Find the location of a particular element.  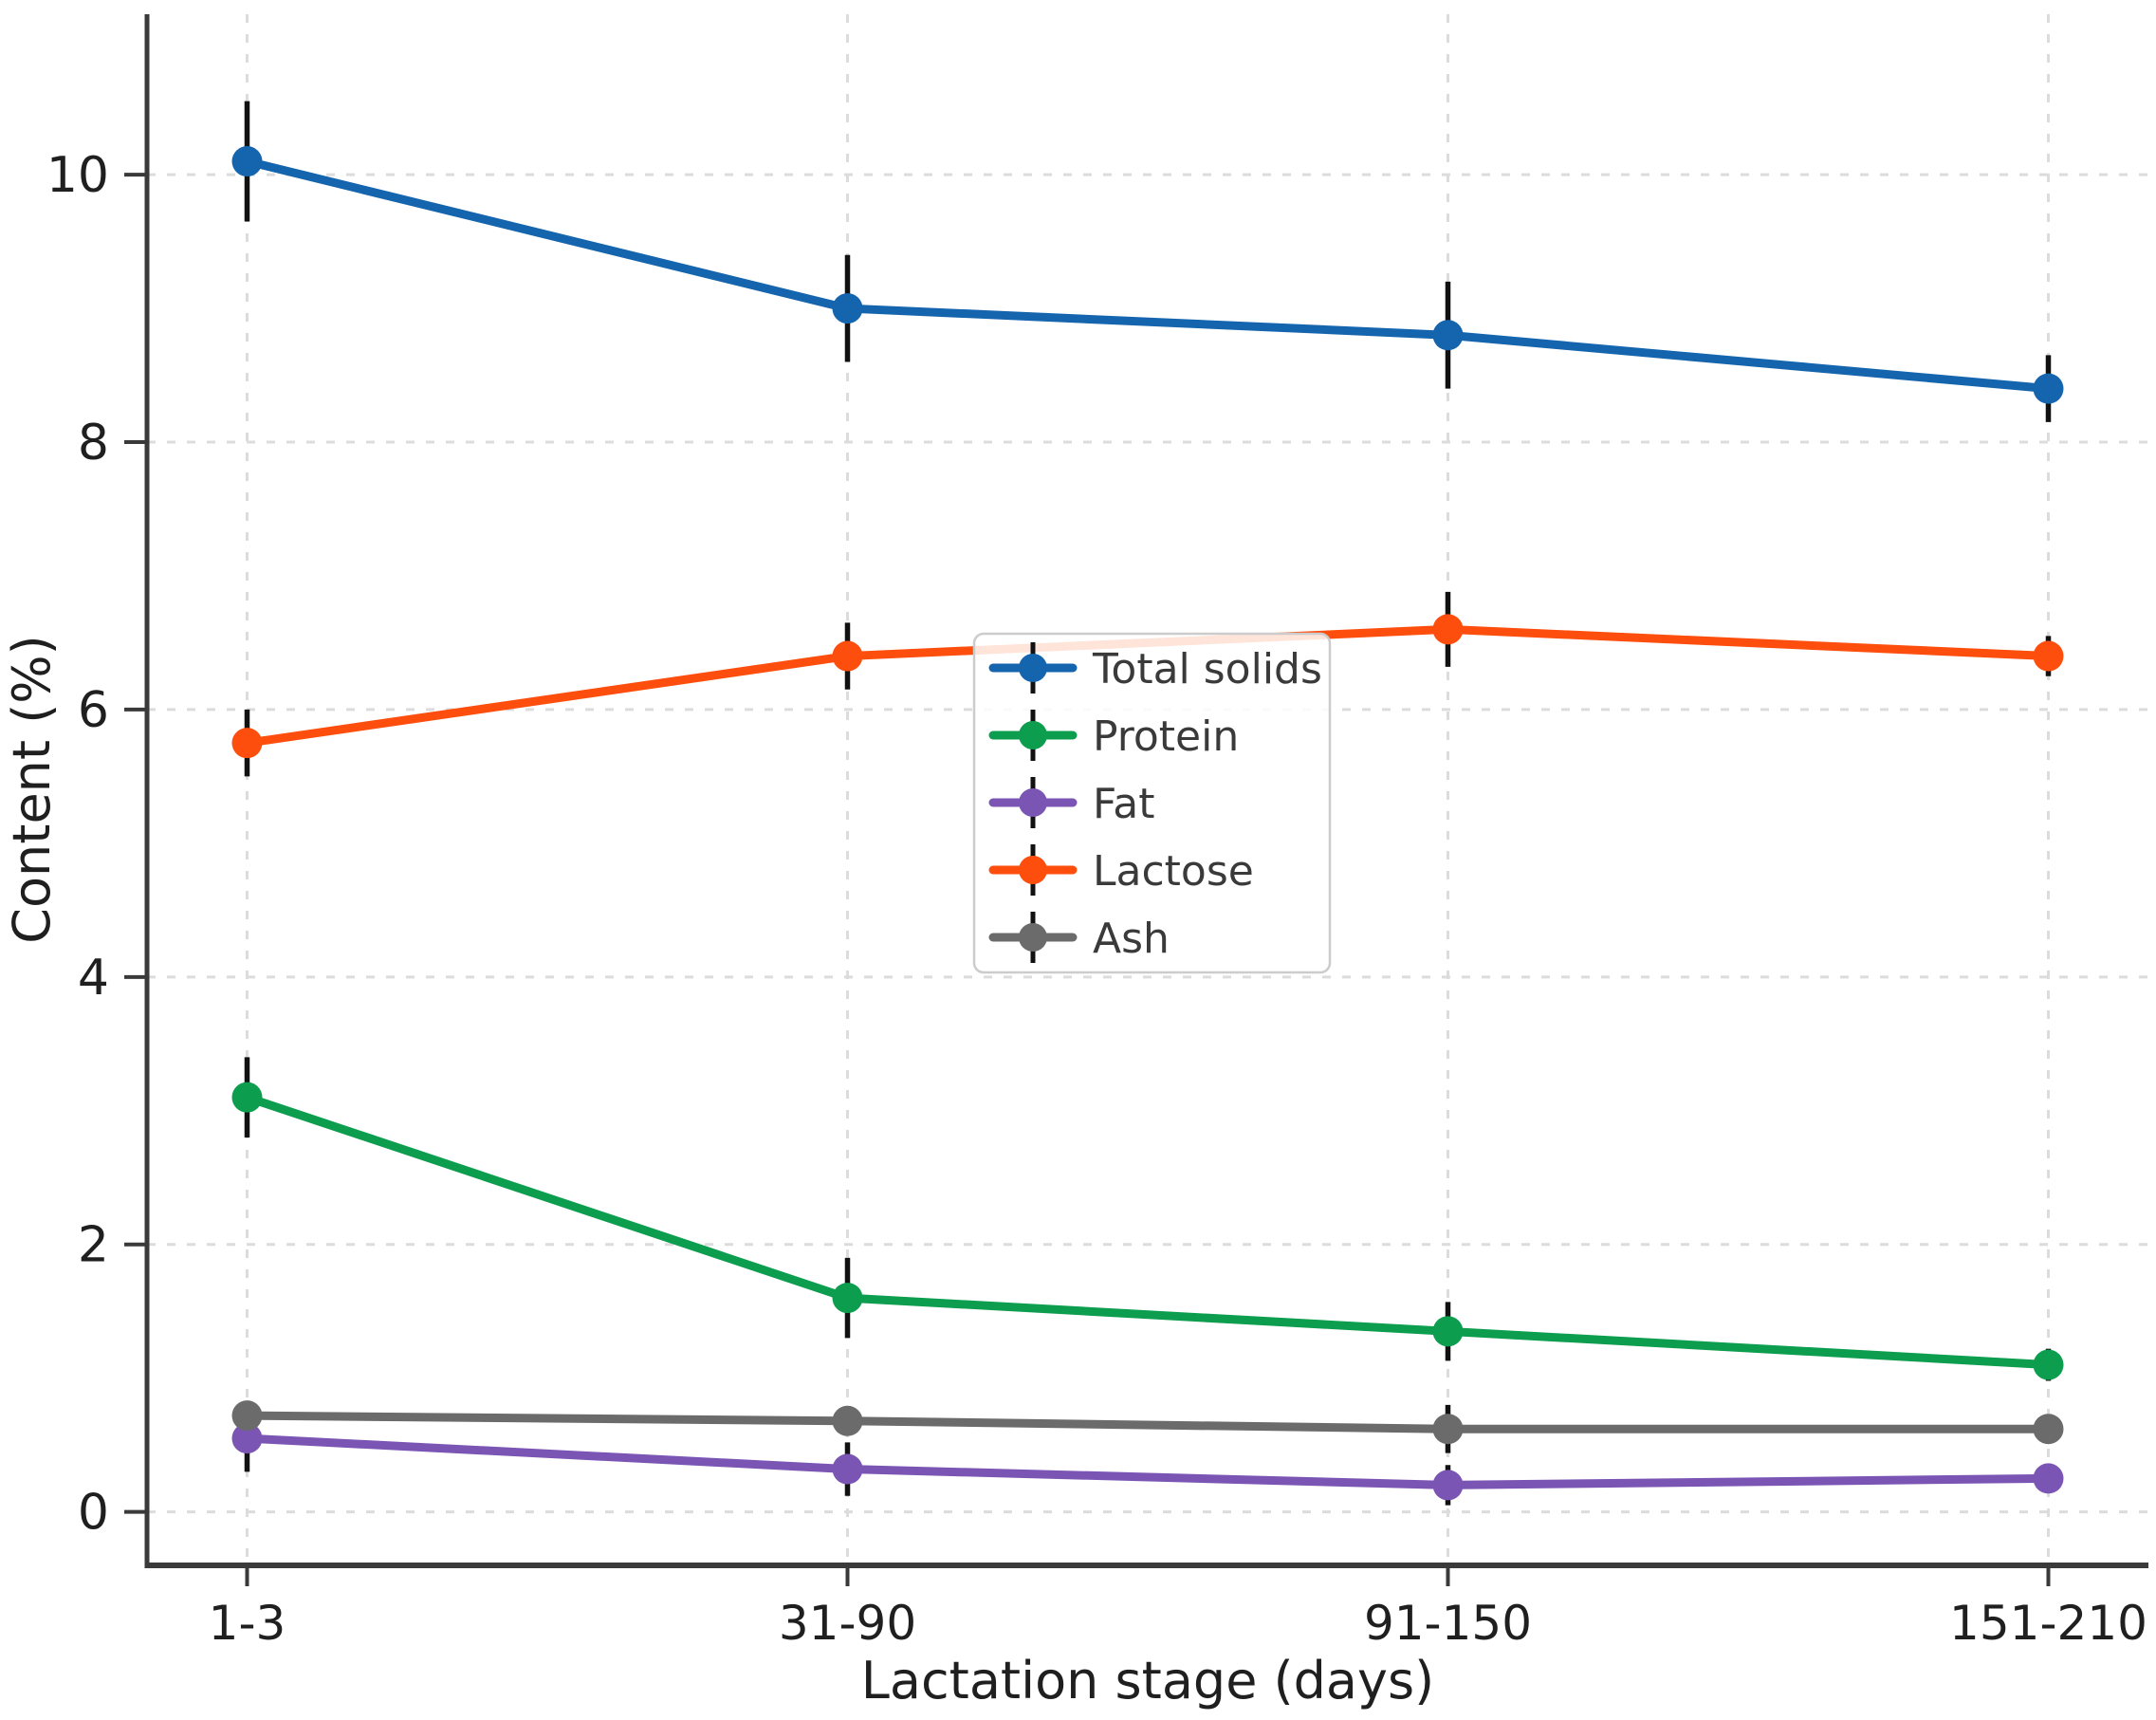

legend-item-fat: Fat is located at coordinates (1071, 802).